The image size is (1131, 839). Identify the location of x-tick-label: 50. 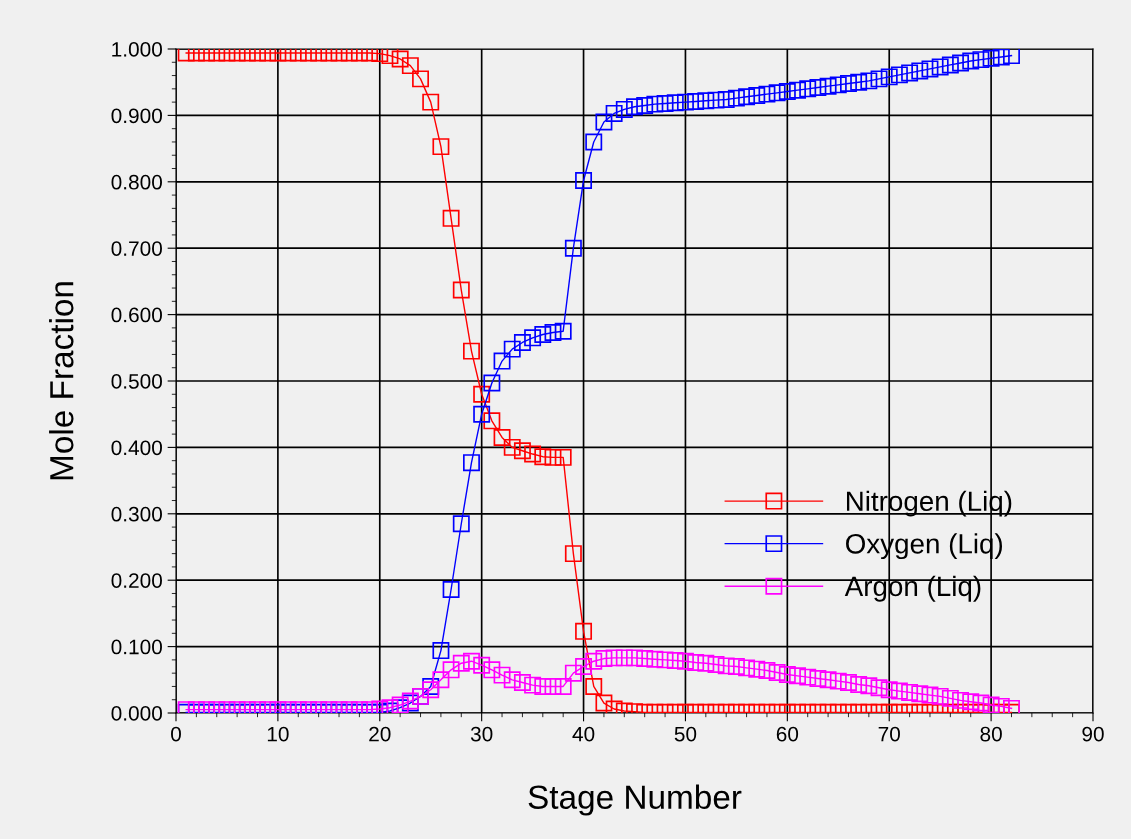
(685, 734).